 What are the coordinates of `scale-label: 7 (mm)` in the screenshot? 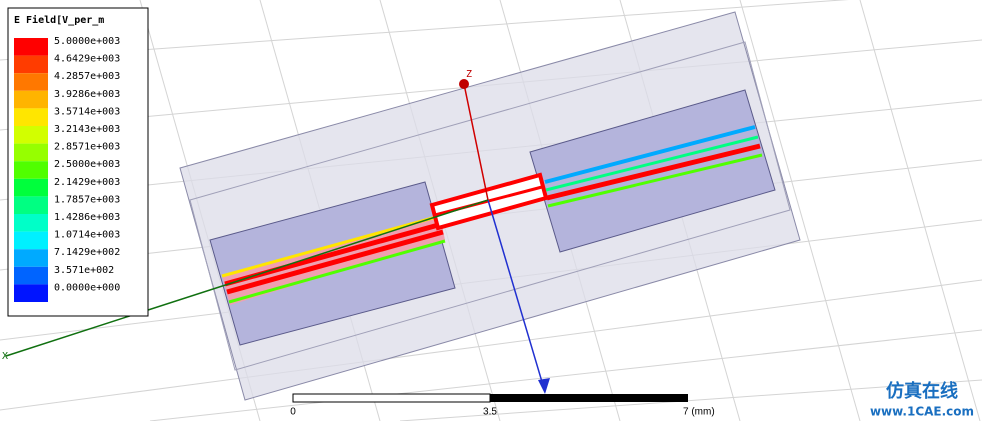 It's located at (699, 412).